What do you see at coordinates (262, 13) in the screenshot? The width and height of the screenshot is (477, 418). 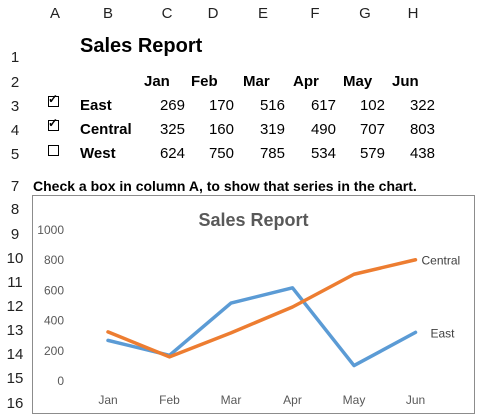 I see `column-header-e: E` at bounding box center [262, 13].